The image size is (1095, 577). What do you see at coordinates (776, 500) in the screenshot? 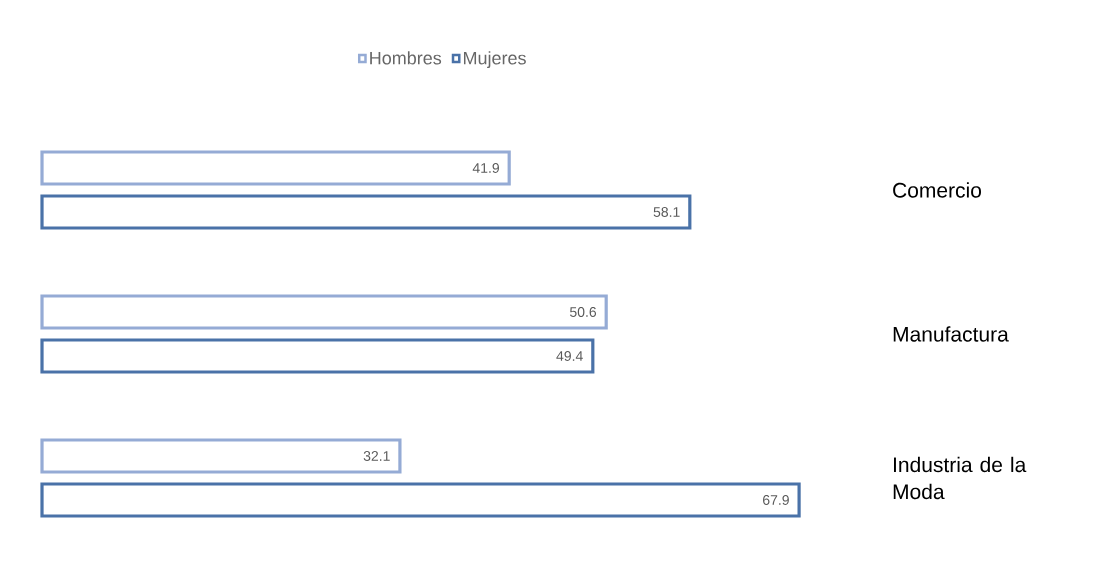
I see `data-label: 67.9` at bounding box center [776, 500].